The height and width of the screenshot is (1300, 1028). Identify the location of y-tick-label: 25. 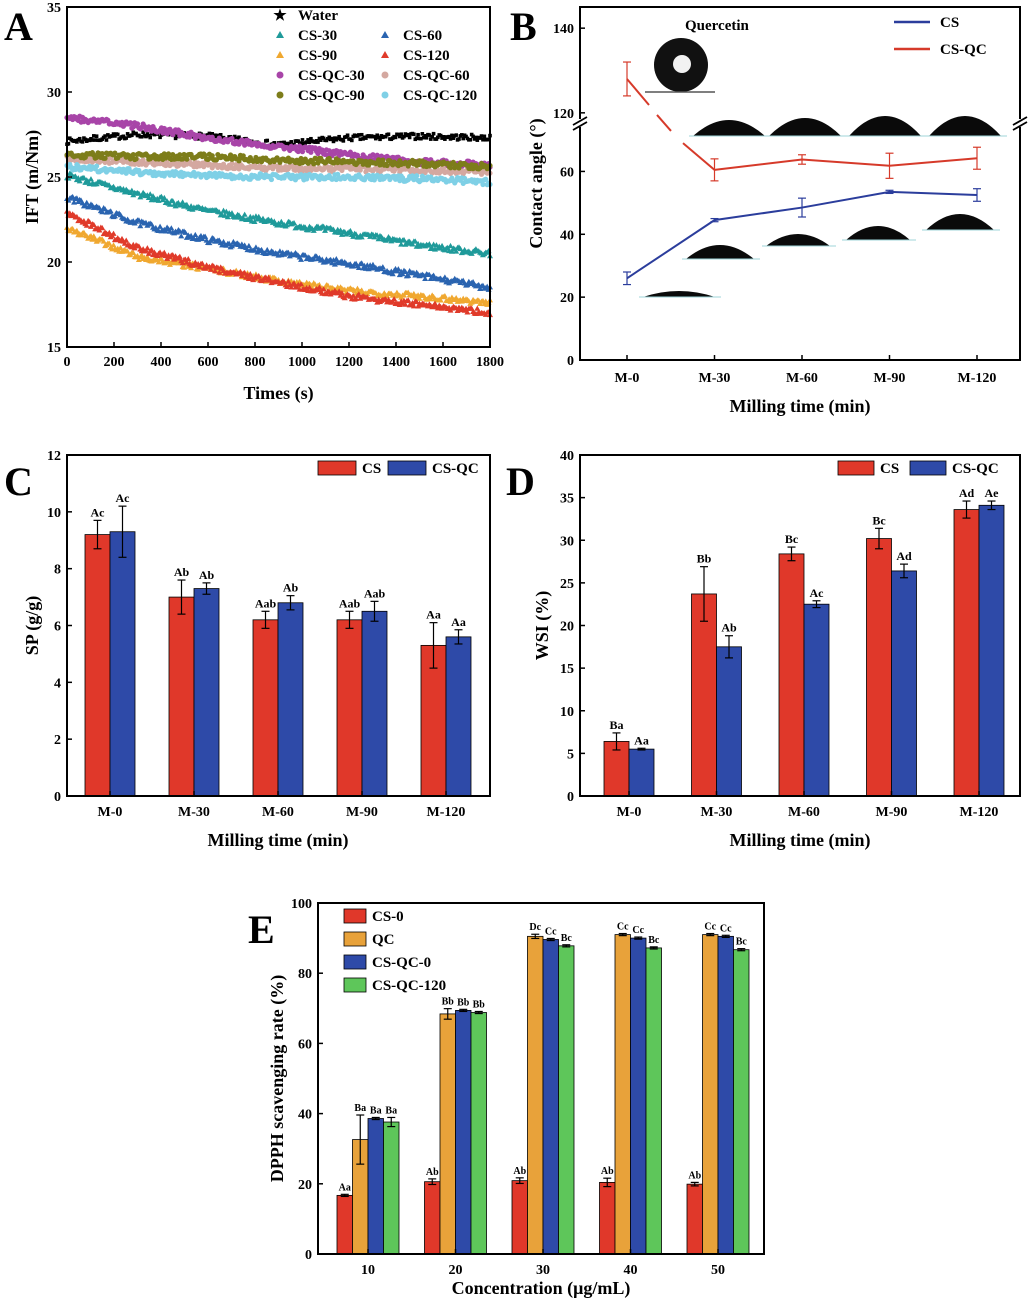
(54, 178).